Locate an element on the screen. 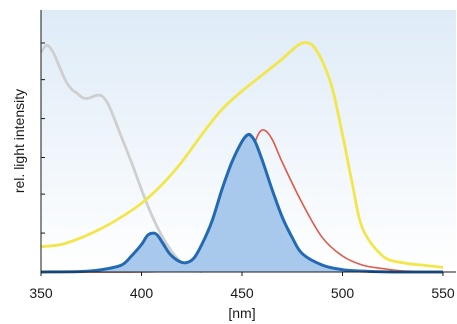 This screenshot has width=457, height=324. x-axis-label: [nm] is located at coordinates (241, 313).